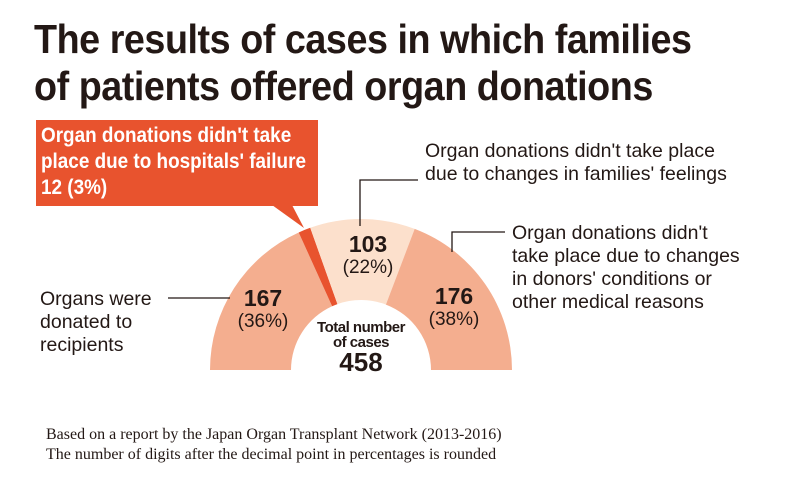 The width and height of the screenshot is (800, 492). Describe the element at coordinates (576, 174) in the screenshot. I see `label-line: due to changes in families' feelings` at that location.